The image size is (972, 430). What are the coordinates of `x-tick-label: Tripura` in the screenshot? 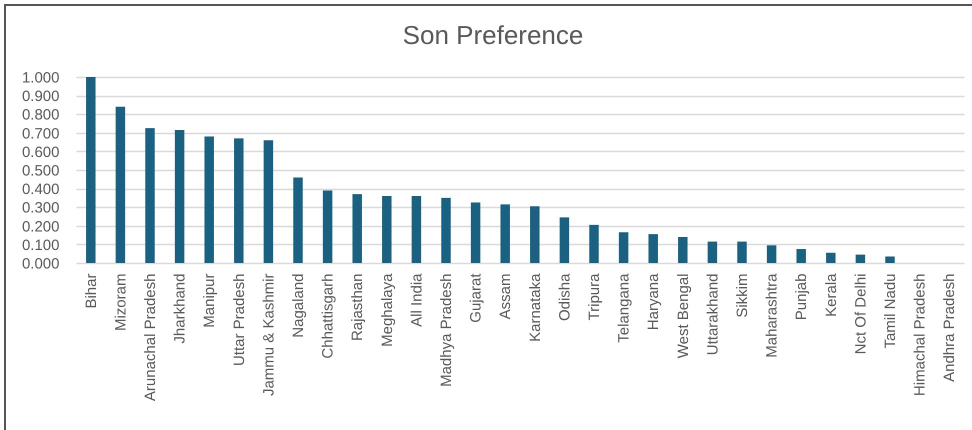 It's located at (594, 296).